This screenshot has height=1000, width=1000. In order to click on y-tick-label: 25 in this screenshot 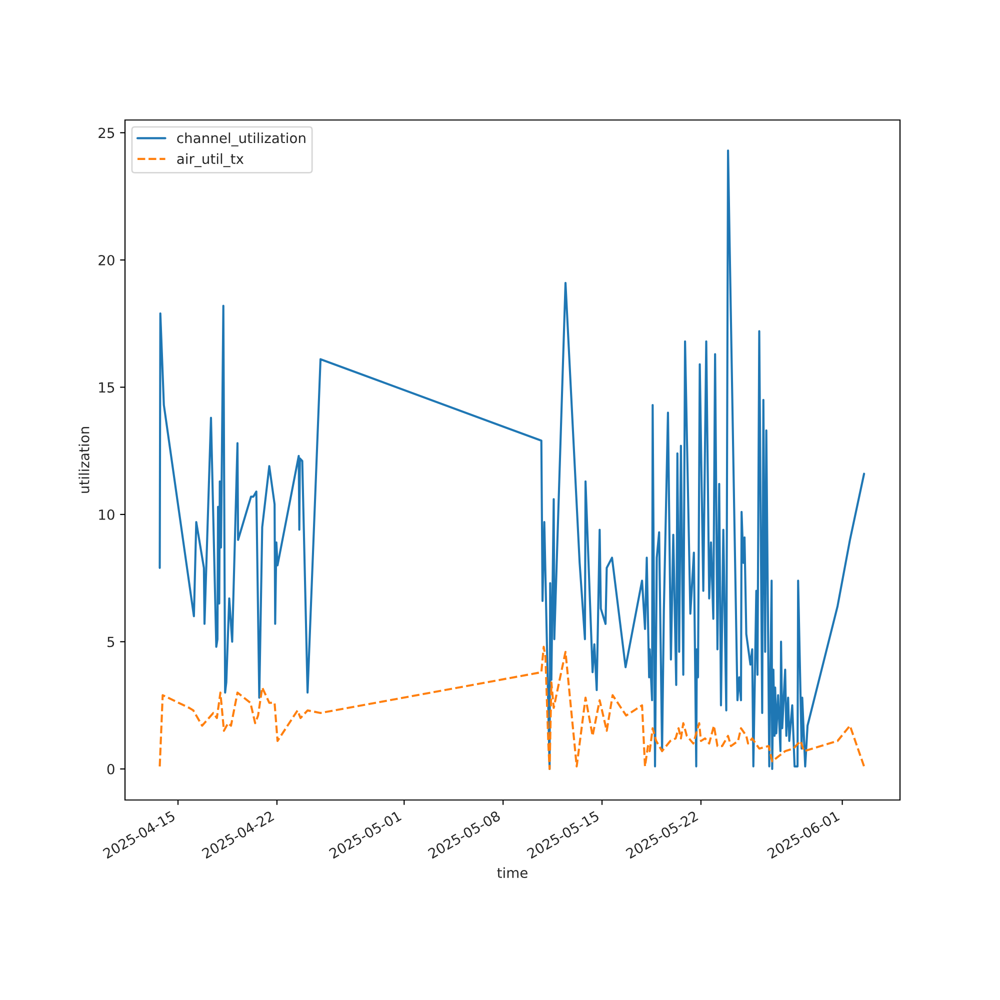, I will do `click(106, 133)`.